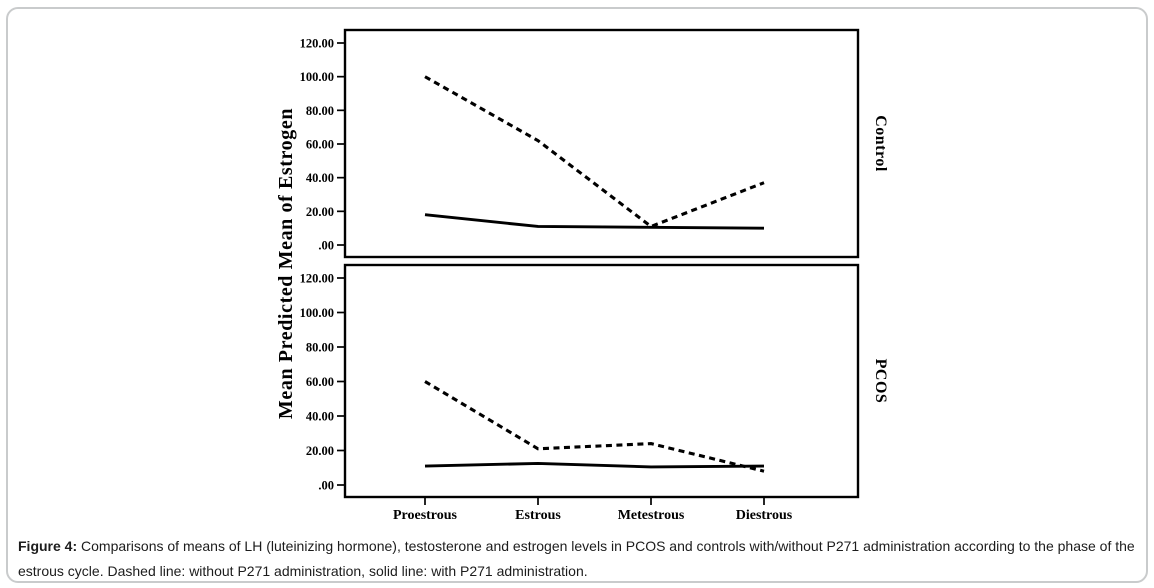  Describe the element at coordinates (880, 143) in the screenshot. I see `panel-label-control: Control` at that location.